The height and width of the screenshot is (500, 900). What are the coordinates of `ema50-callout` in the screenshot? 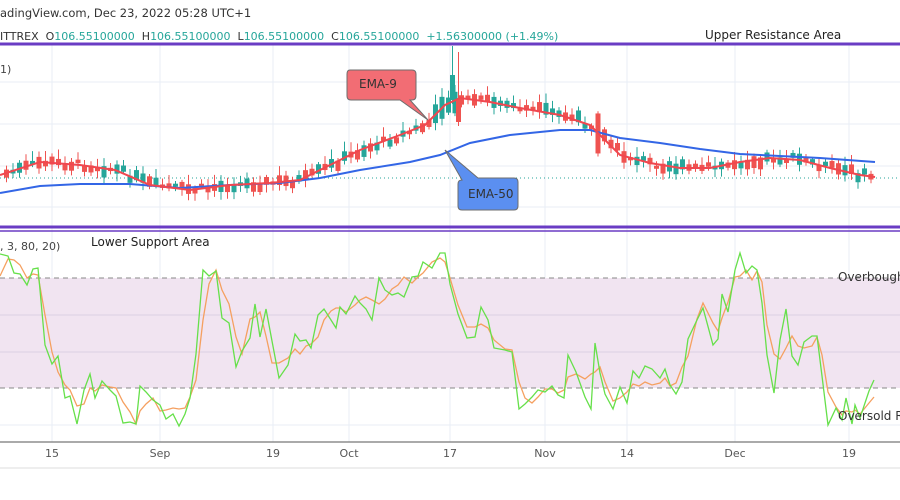 It's located at (481, 180).